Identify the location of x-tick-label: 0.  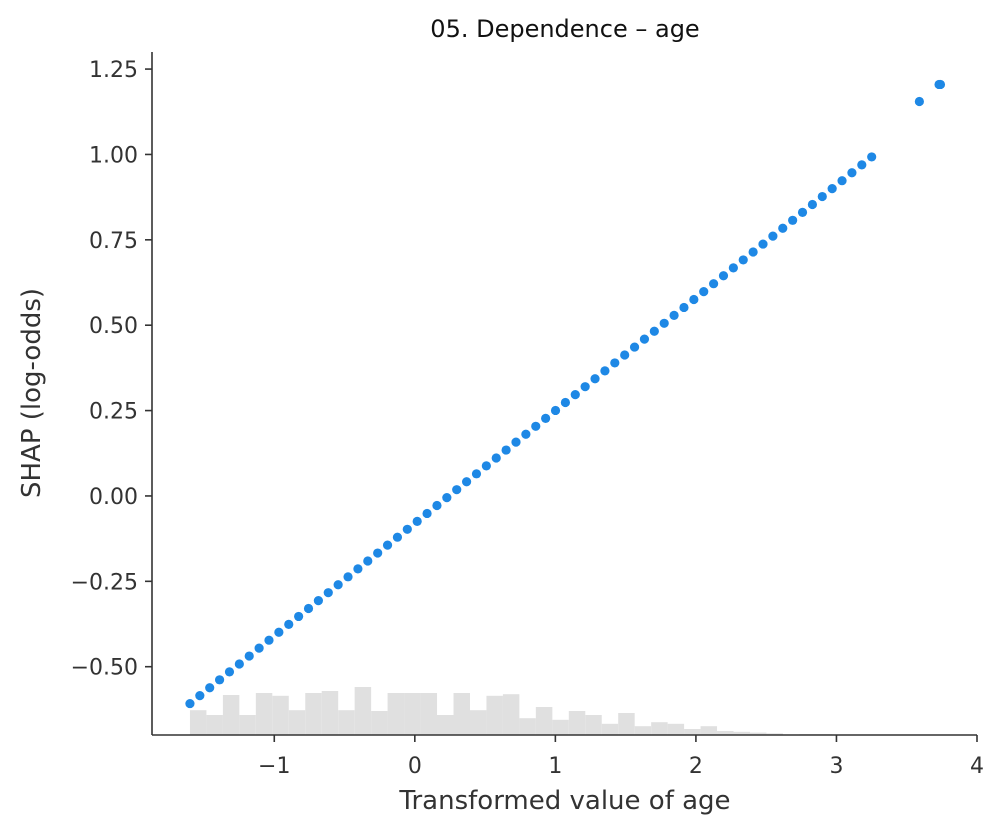
(415, 766).